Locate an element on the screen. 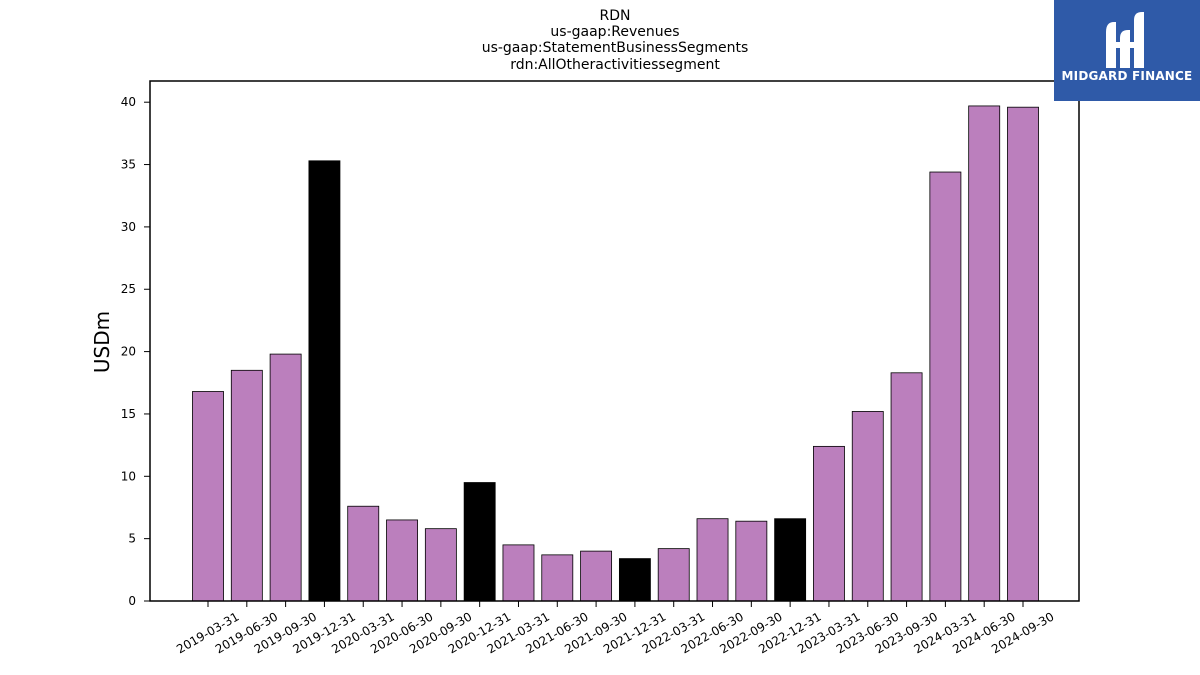  y-tick-label: 20 is located at coordinates (128, 352).